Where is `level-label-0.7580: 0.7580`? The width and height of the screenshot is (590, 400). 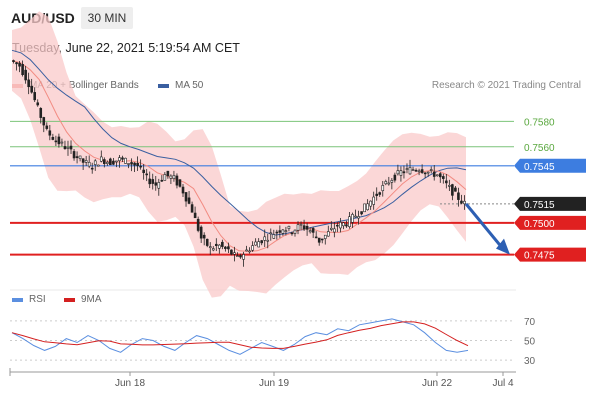
level-label-0.7580: 0.7580 is located at coordinates (539, 122).